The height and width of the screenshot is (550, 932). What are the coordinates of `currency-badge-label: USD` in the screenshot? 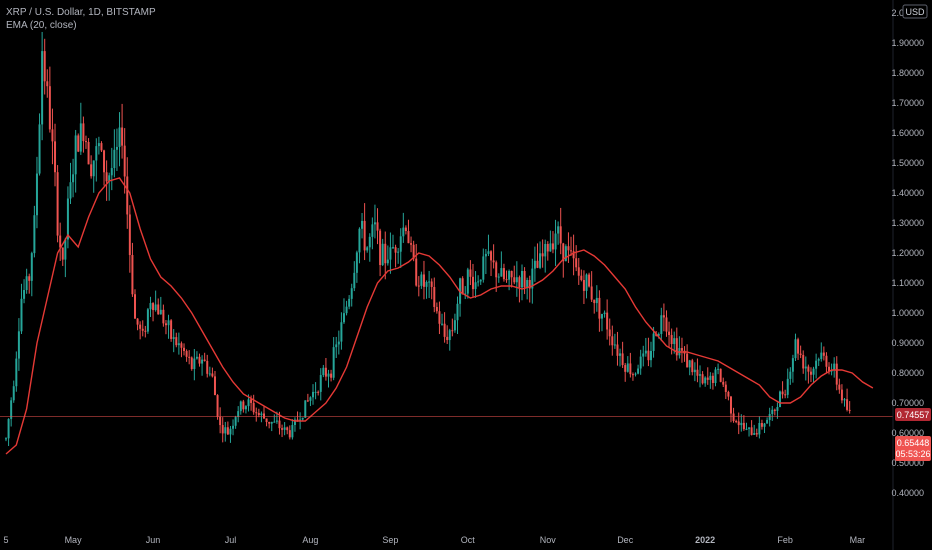 It's located at (915, 12).